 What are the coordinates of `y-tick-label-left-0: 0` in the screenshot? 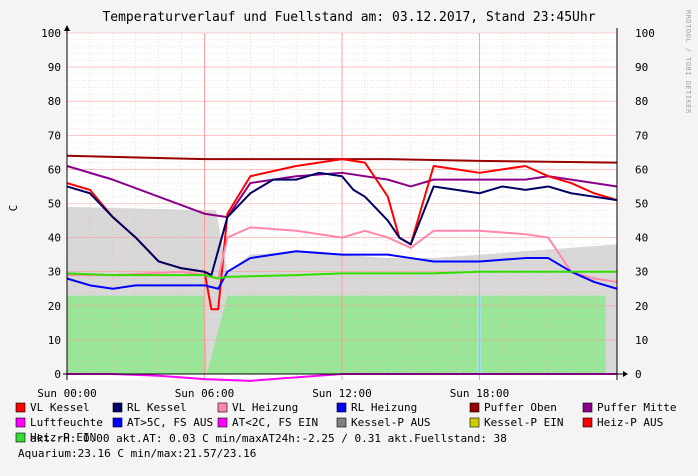 It's located at (57, 374).